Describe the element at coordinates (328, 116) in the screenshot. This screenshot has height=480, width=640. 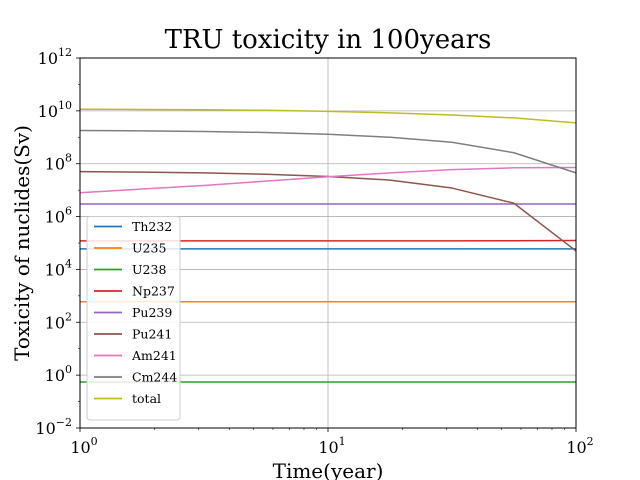
I see `series-line-total` at that location.